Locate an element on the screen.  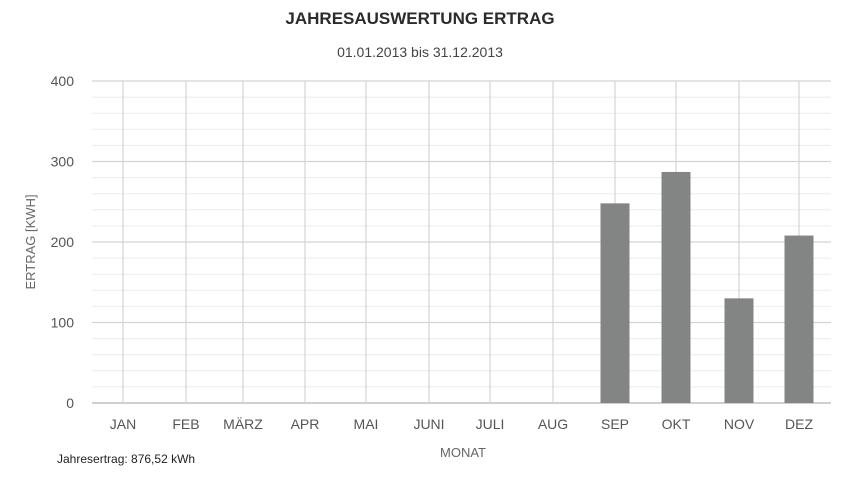
y-axis-ticks: 0 100 200 300 400 is located at coordinates (63, 242).